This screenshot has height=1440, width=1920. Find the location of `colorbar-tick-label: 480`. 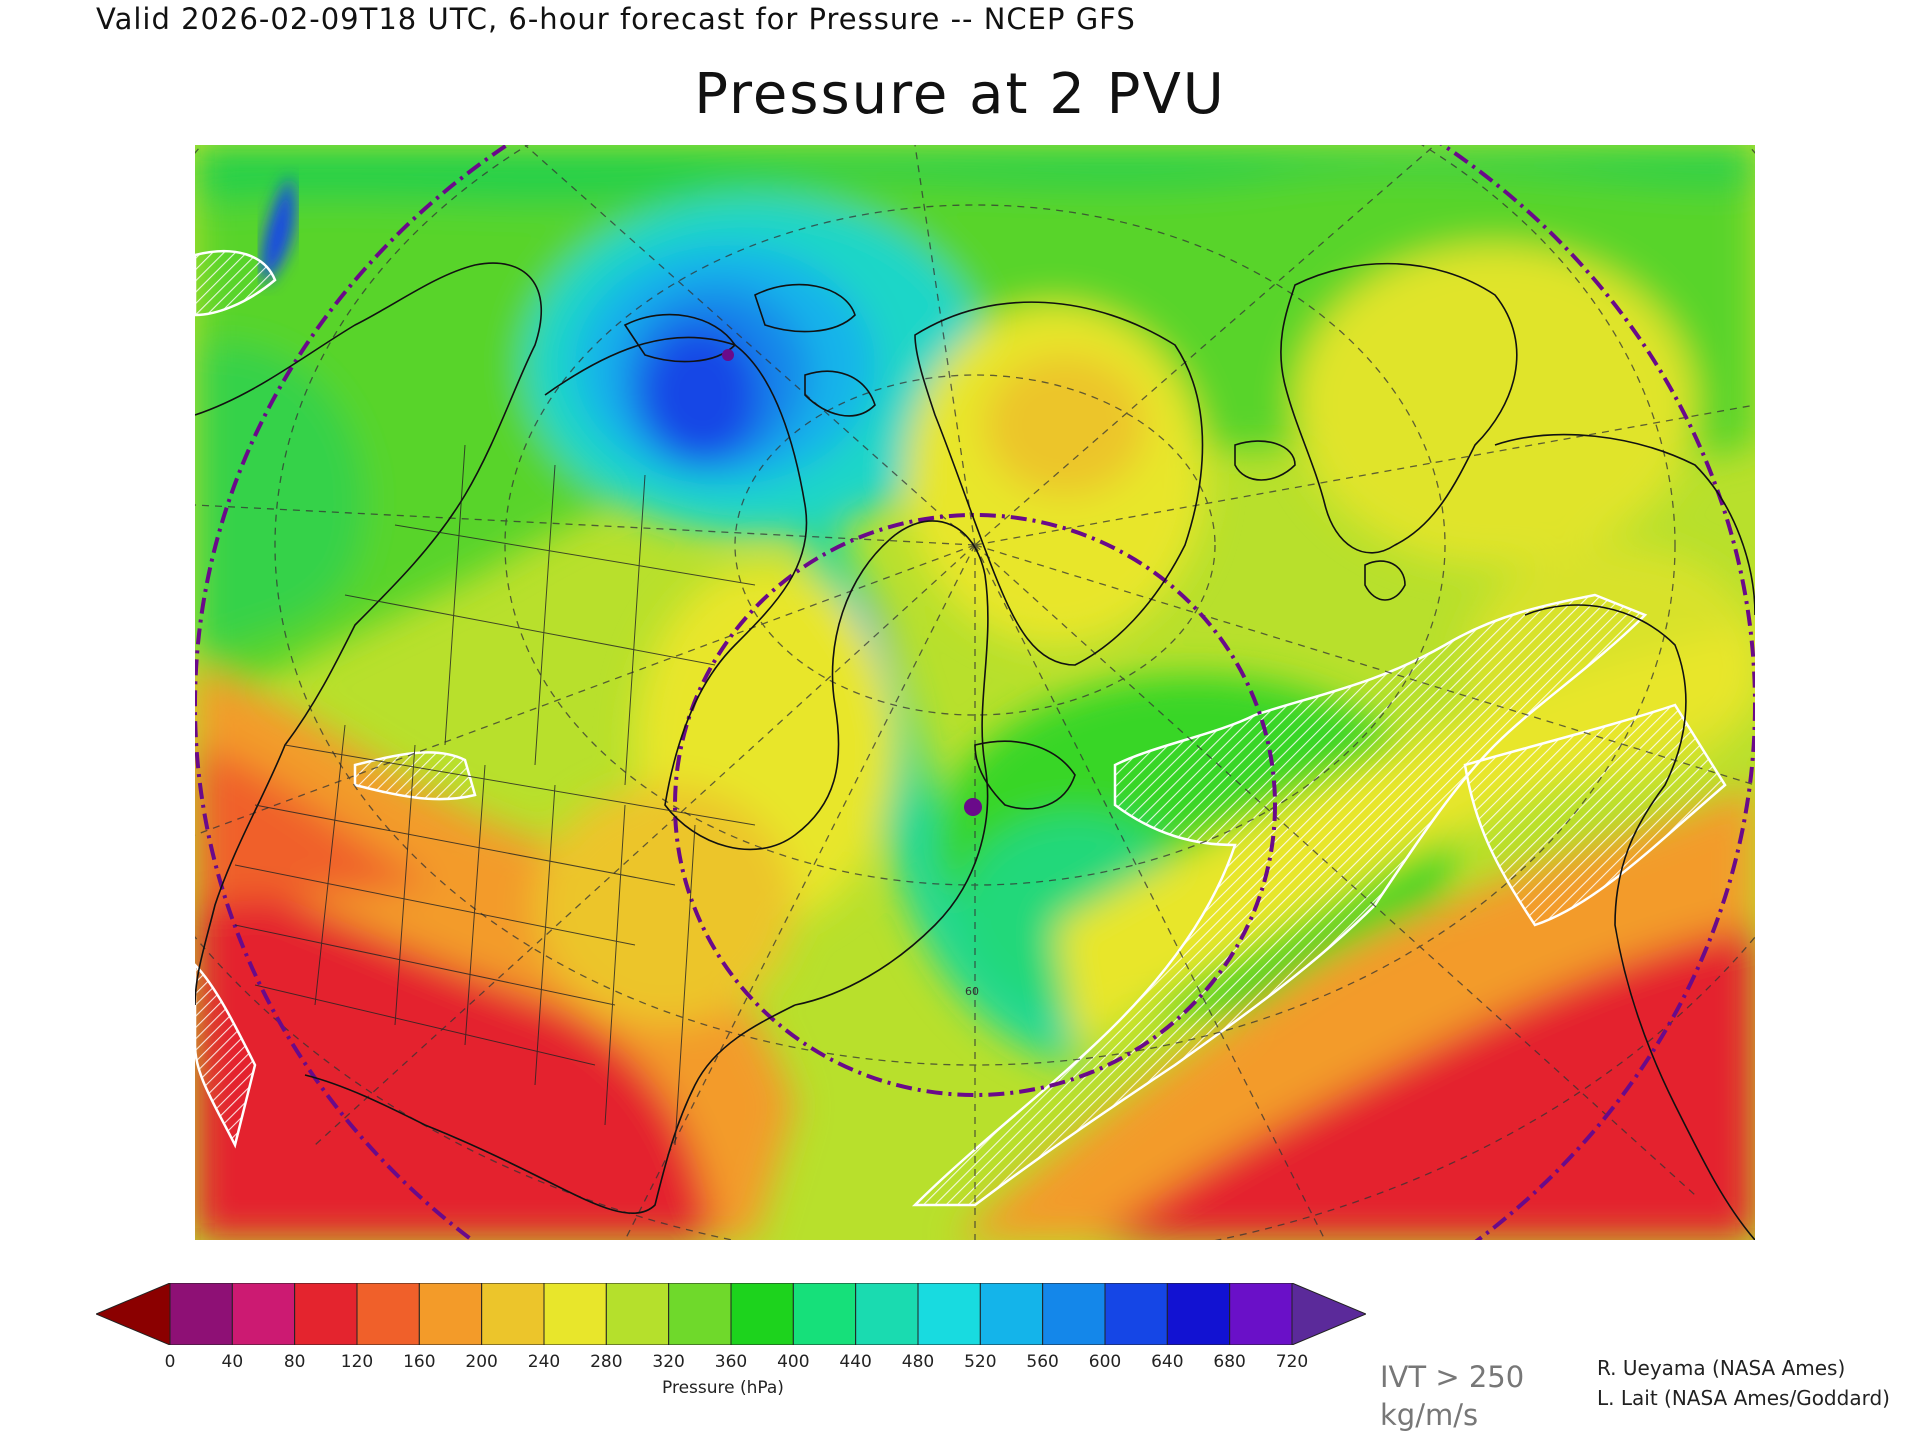

colorbar-tick-label: 480 is located at coordinates (918, 1362).